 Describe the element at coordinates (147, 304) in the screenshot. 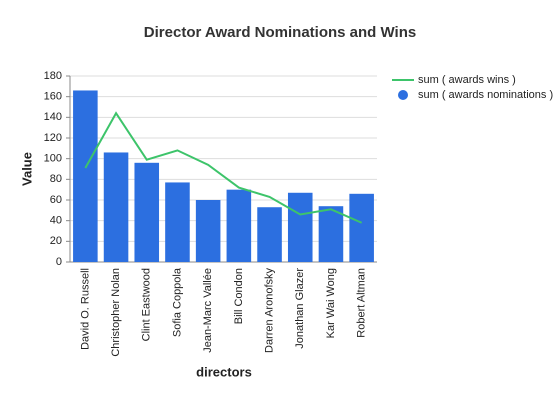

I see `x-tick-label: Clint Eastwood` at that location.